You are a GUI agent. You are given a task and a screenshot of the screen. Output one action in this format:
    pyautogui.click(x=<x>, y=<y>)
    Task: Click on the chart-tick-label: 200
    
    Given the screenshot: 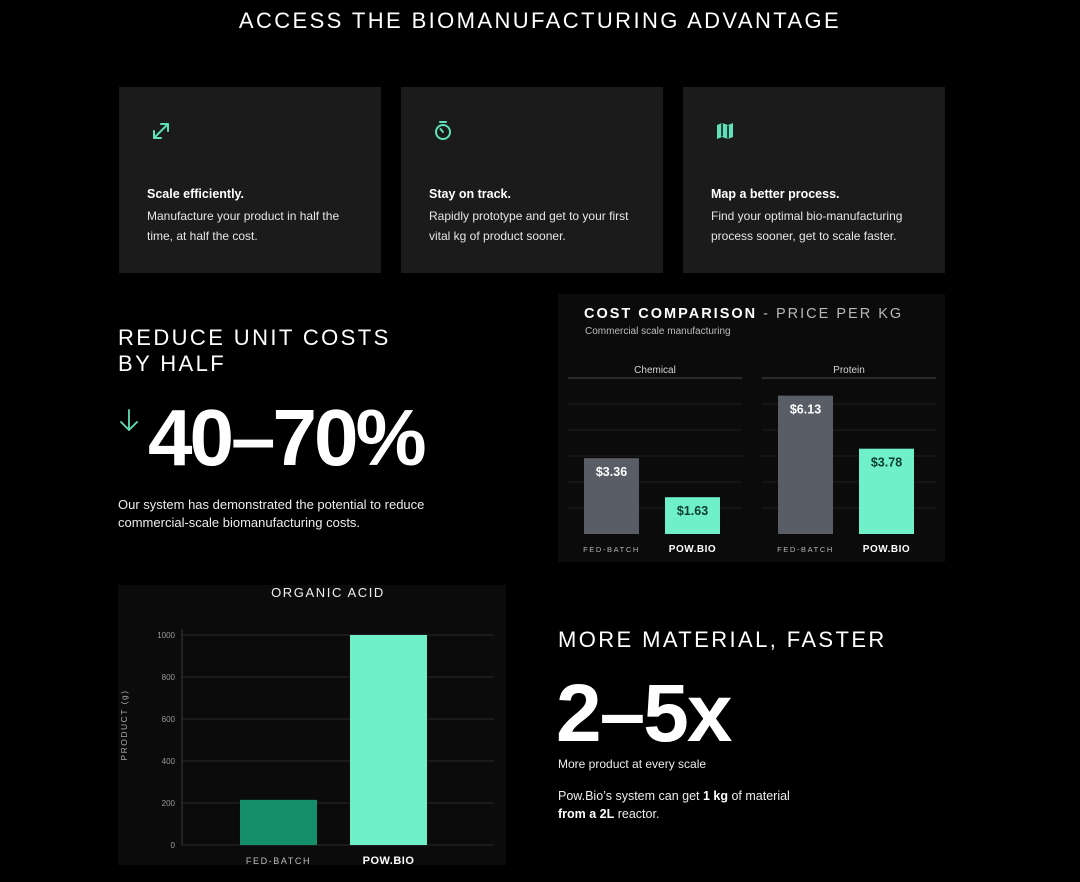 What is the action you would take?
    pyautogui.click(x=169, y=803)
    